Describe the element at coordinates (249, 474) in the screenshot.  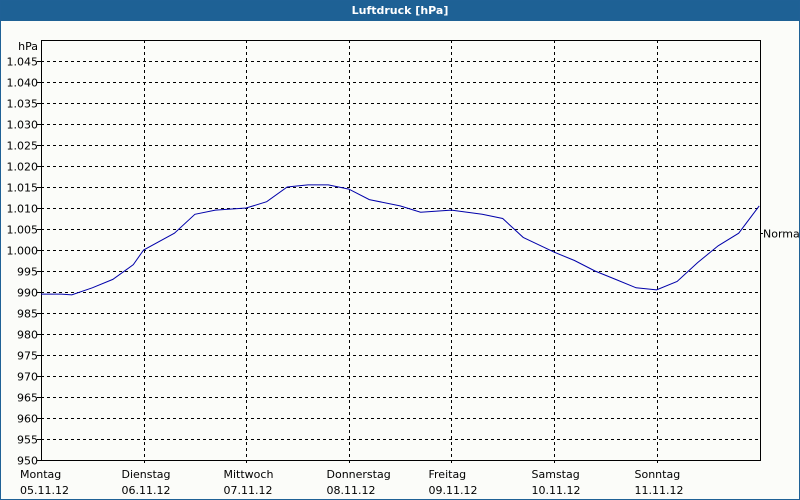
I see `x-day-label: Mittwoch` at that location.